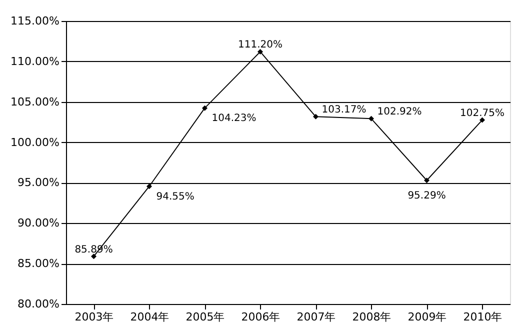 The image size is (525, 332). What do you see at coordinates (399, 112) in the screenshot?
I see `data-label: 102.92%` at bounding box center [399, 112].